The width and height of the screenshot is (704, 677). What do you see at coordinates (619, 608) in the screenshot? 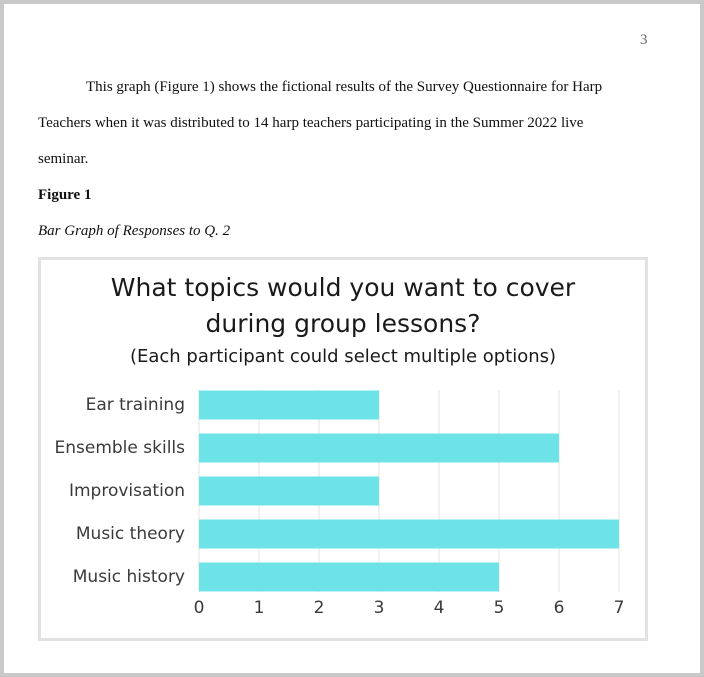
I see `x-tick-label: 7` at bounding box center [619, 608].